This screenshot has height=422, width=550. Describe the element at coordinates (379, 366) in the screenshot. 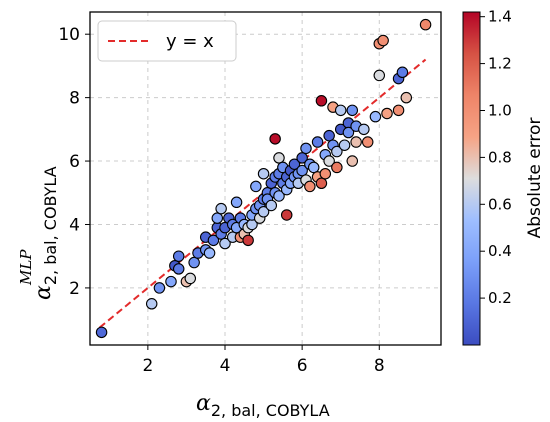

I see `x-tick-label: 8` at that location.